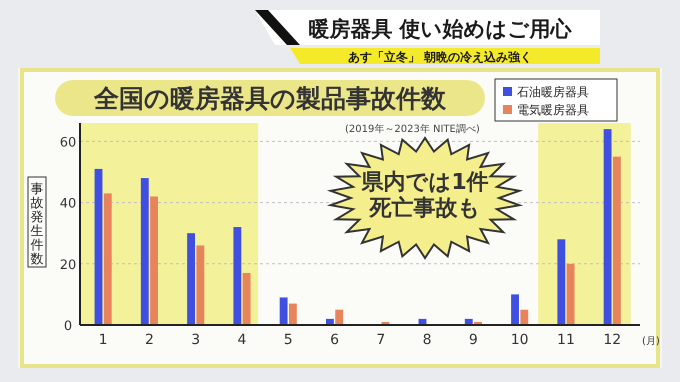  Describe the element at coordinates (68, 204) in the screenshot. I see `y-tick-label: 40` at that location.